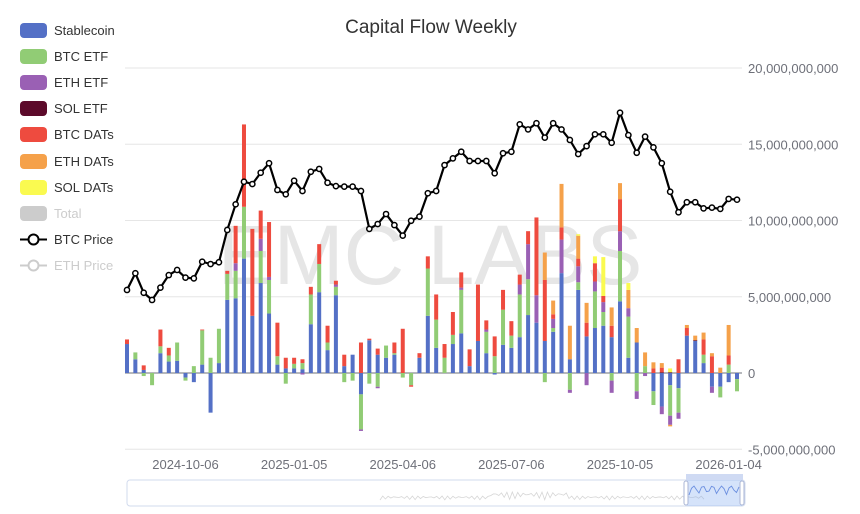 Image resolution: width=860 pixels, height=514 pixels. I want to click on legend-item-btc-price: BTC Price, so click(67, 240).